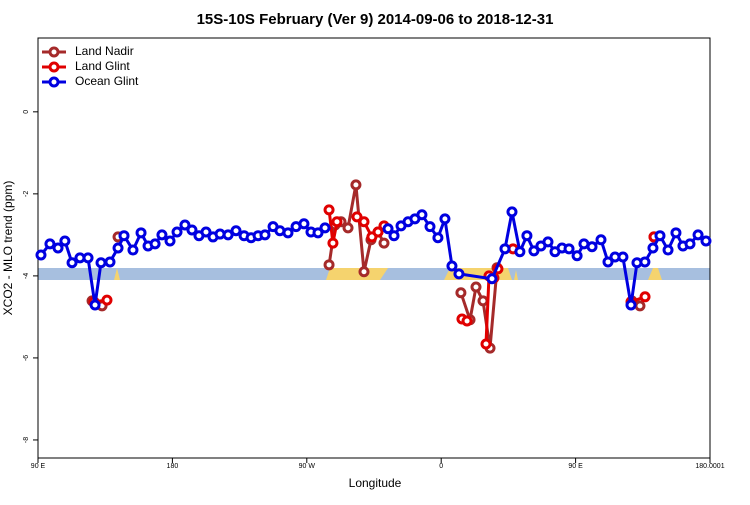 This screenshot has width=750, height=505. Describe the element at coordinates (26, 276) in the screenshot. I see `y-tick-label: -4` at that location.